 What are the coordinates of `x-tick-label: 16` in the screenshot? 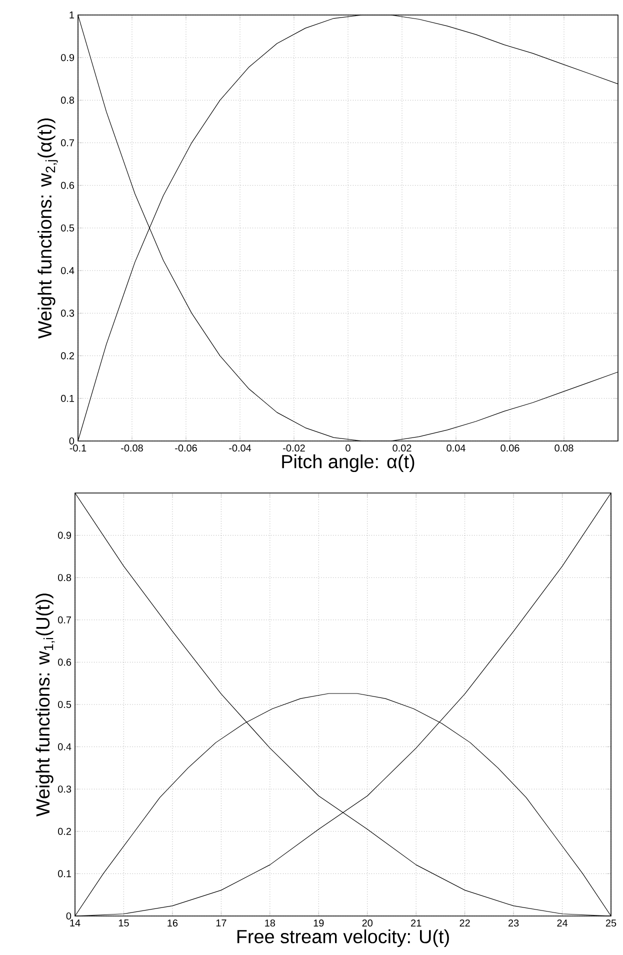 It's located at (173, 923).